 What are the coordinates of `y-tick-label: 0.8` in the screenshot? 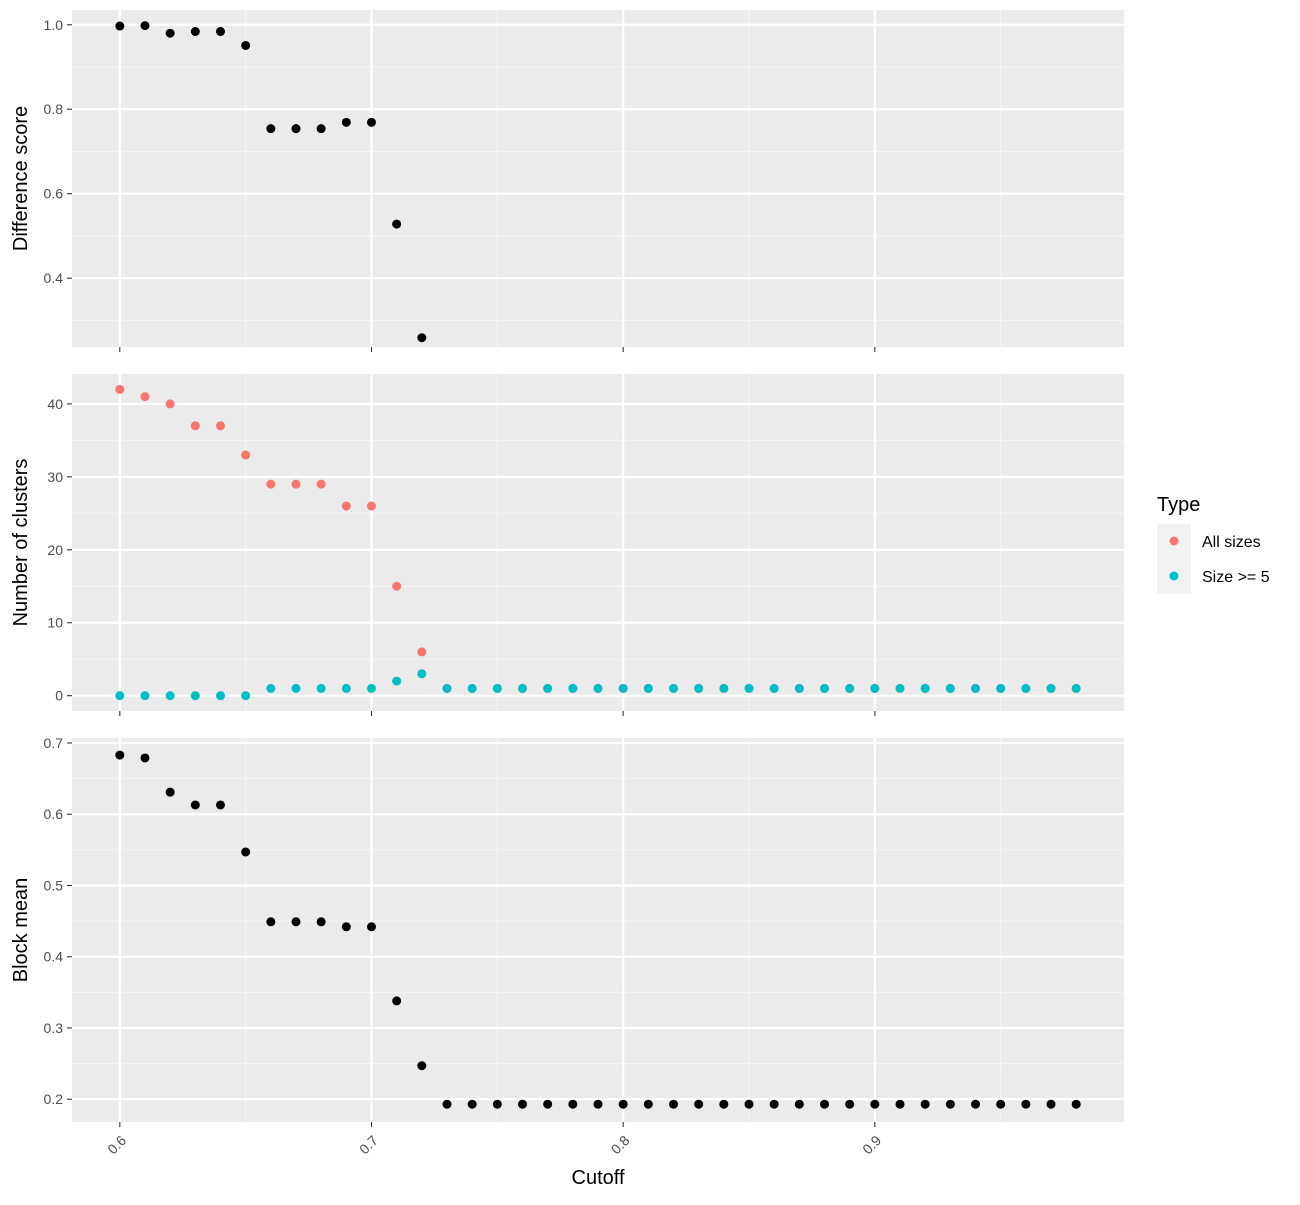 It's located at (54, 109).